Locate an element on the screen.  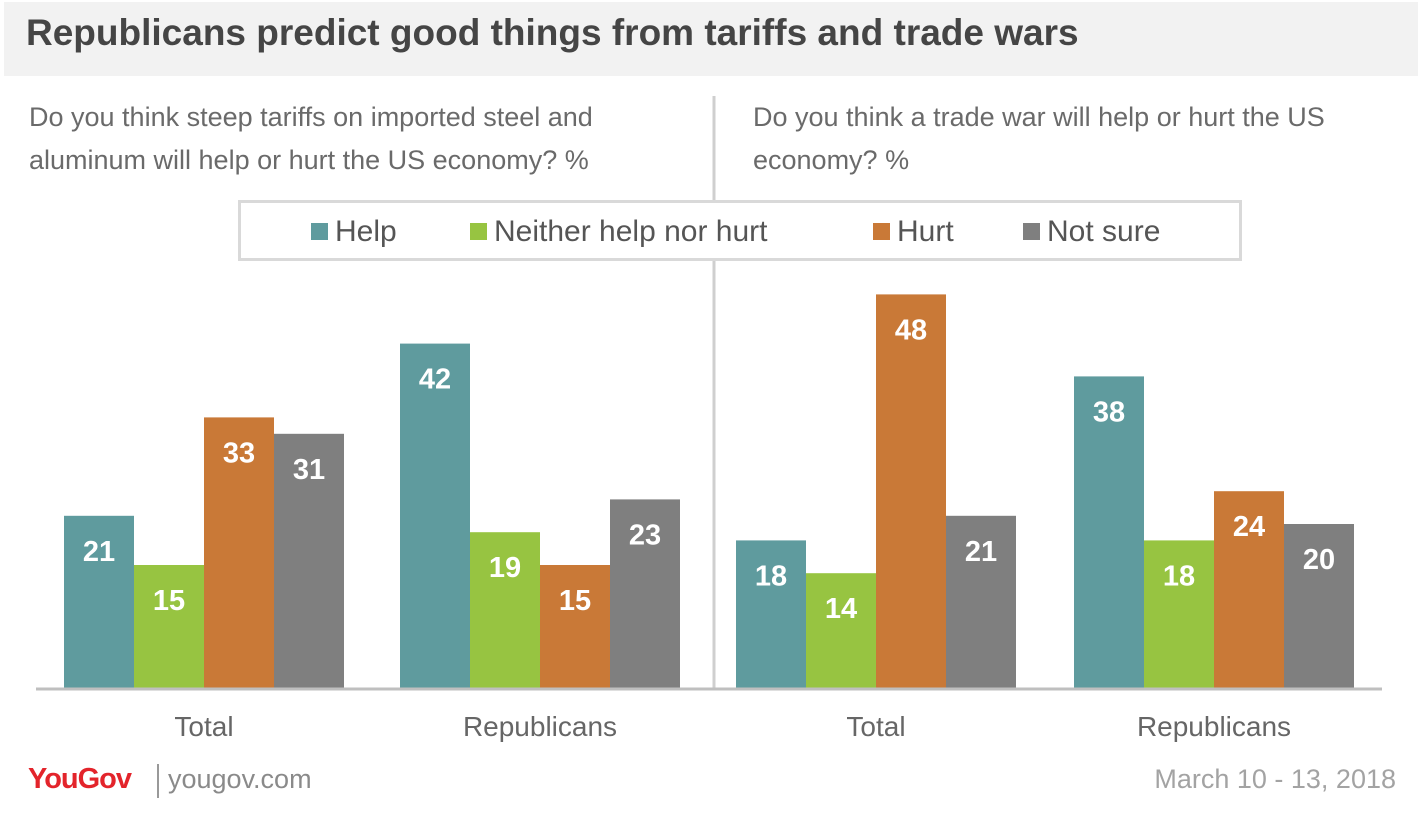
legend-swatch-not-sure is located at coordinates (1031, 231).